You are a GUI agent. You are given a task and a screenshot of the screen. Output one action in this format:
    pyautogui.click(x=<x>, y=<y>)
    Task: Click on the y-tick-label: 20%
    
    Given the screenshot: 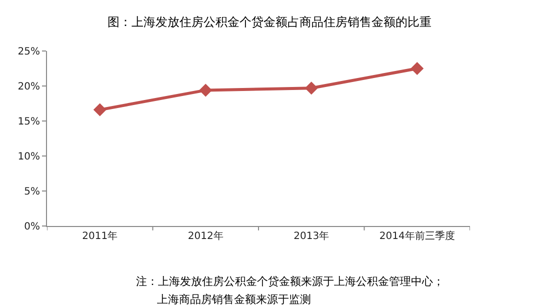 What is the action you would take?
    pyautogui.click(x=29, y=87)
    